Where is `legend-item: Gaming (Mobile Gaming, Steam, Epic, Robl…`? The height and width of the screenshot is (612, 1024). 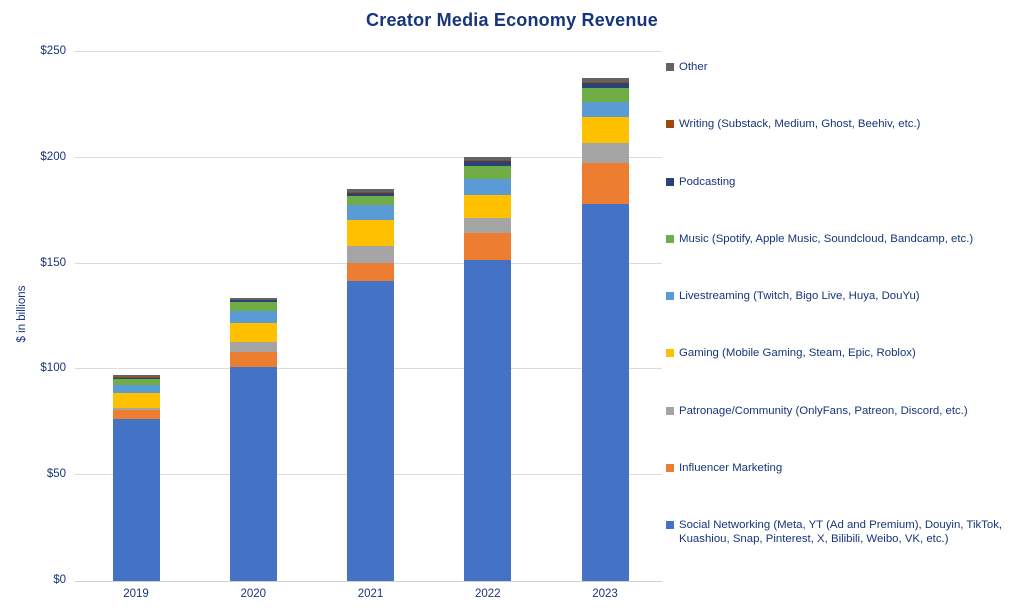
legend-item: Gaming (Mobile Gaming, Steam, Epic, Robl… is located at coordinates (842, 353).